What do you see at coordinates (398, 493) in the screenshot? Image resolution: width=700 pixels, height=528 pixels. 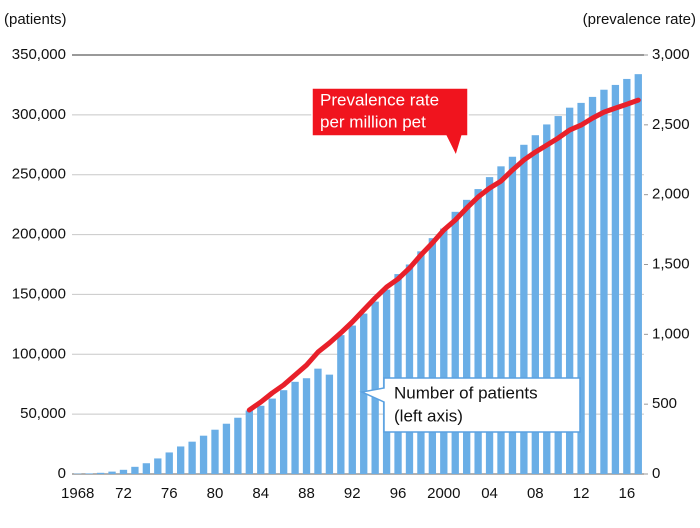 I see `x-tick-label: 96` at bounding box center [398, 493].